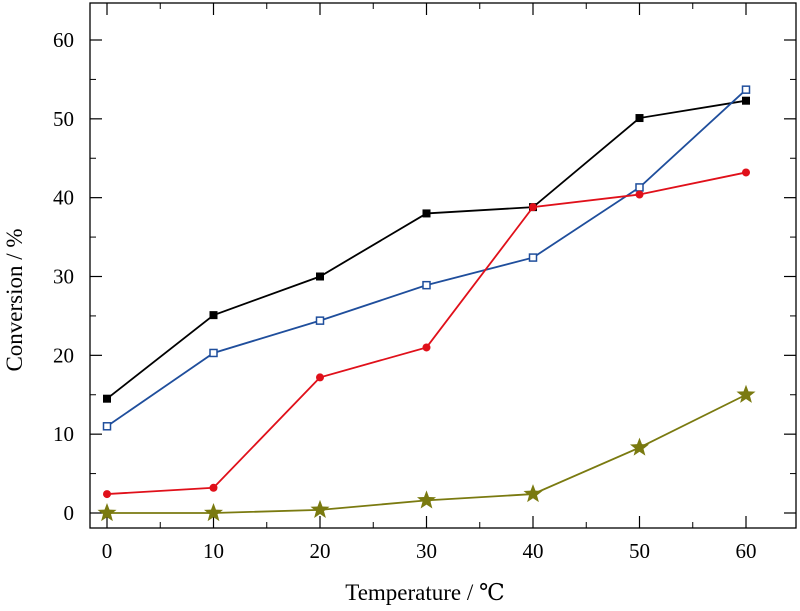  Describe the element at coordinates (63, 355) in the screenshot. I see `y-tick-label: 20` at that location.